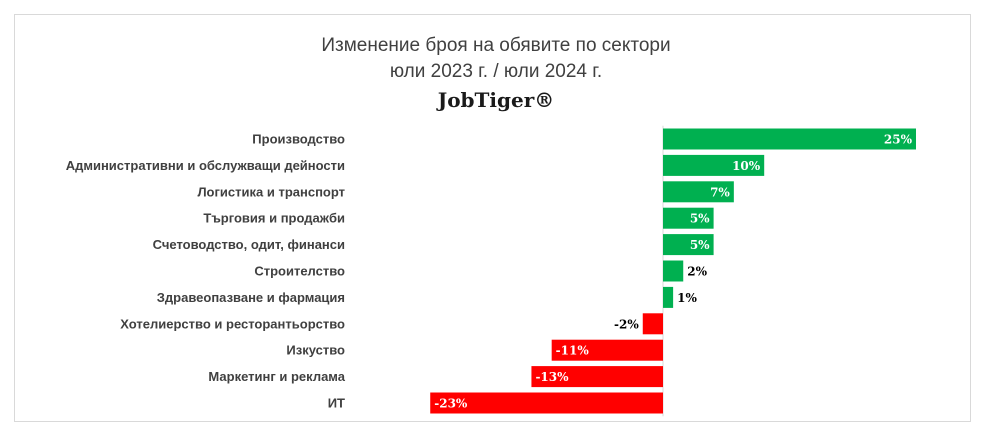 The width and height of the screenshot is (992, 434). What do you see at coordinates (697, 272) in the screenshot?
I see `data-label: 2%` at bounding box center [697, 272].